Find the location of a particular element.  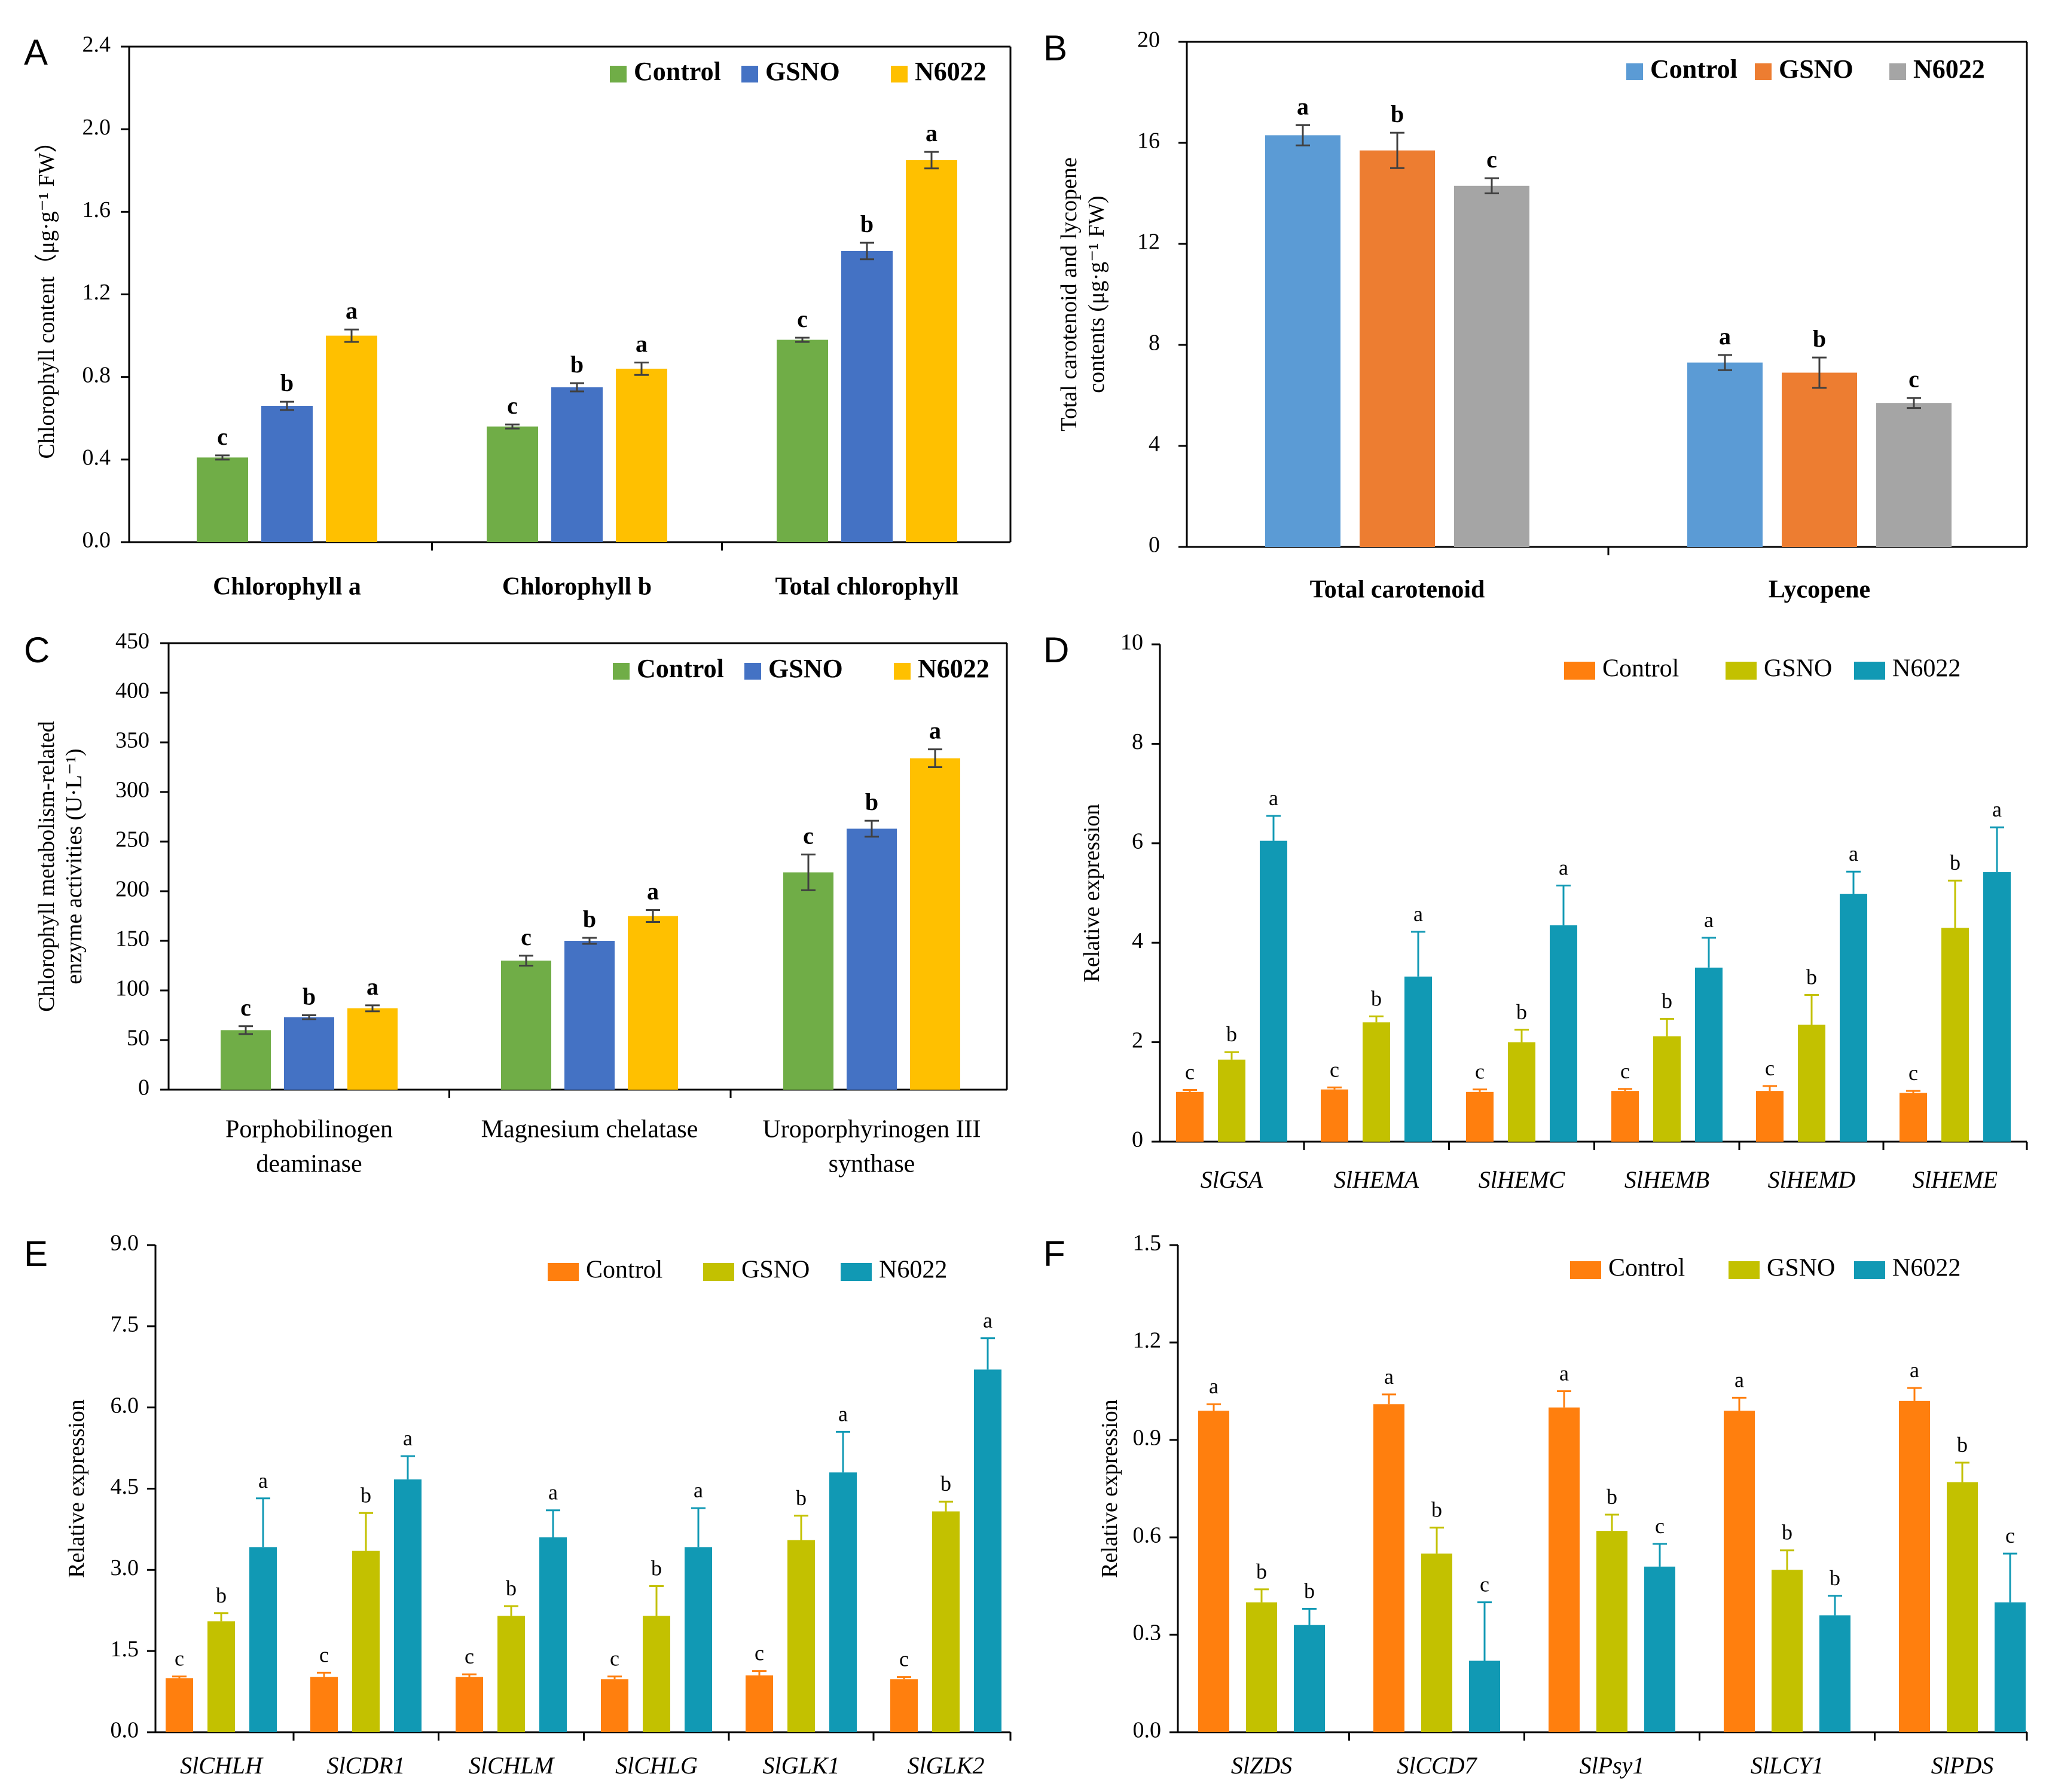

x-category-label: SlCHLG is located at coordinates (656, 1765).